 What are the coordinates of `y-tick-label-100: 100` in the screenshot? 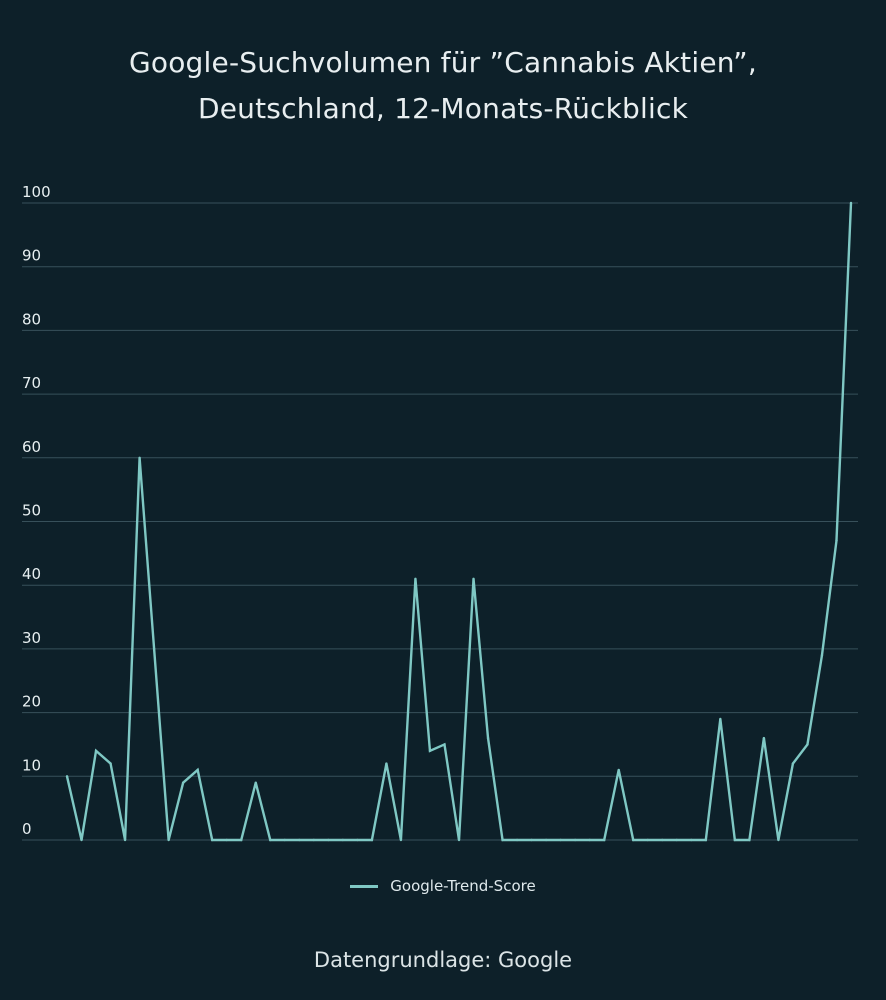 It's located at (36, 192).